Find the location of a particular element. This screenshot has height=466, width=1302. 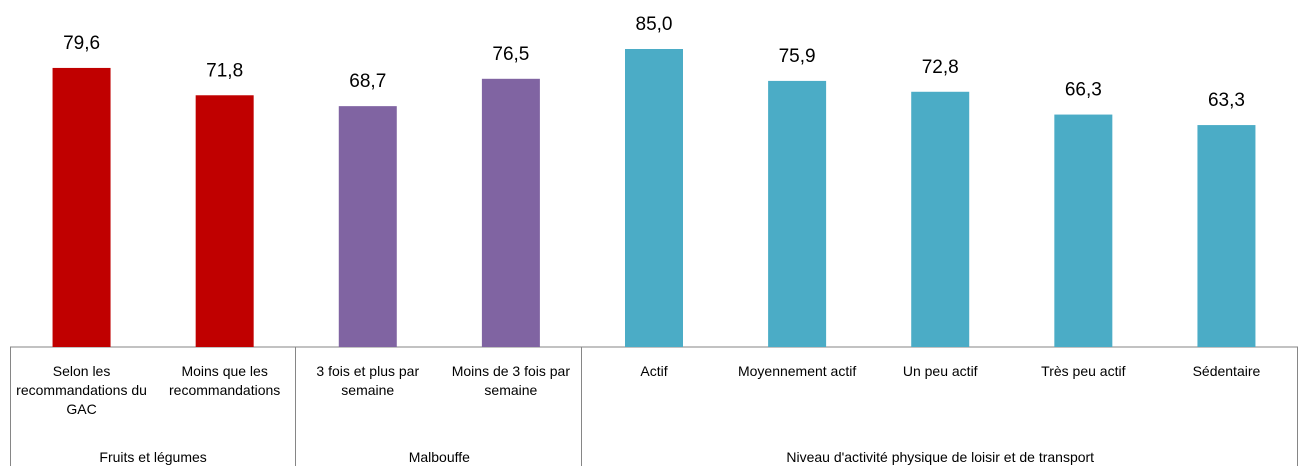

category-label: Moins que les recommandations is located at coordinates (225, 380).